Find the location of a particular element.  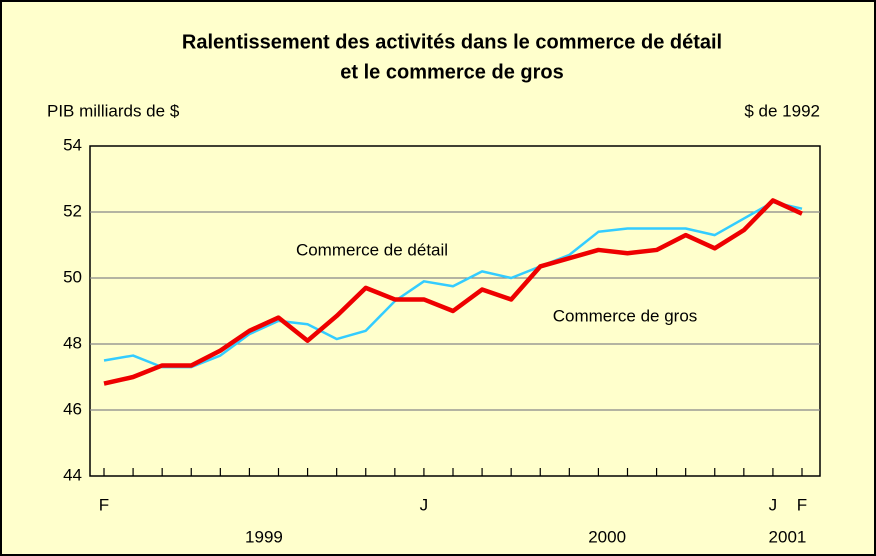

y-tick-label: 46 is located at coordinates (72, 408).